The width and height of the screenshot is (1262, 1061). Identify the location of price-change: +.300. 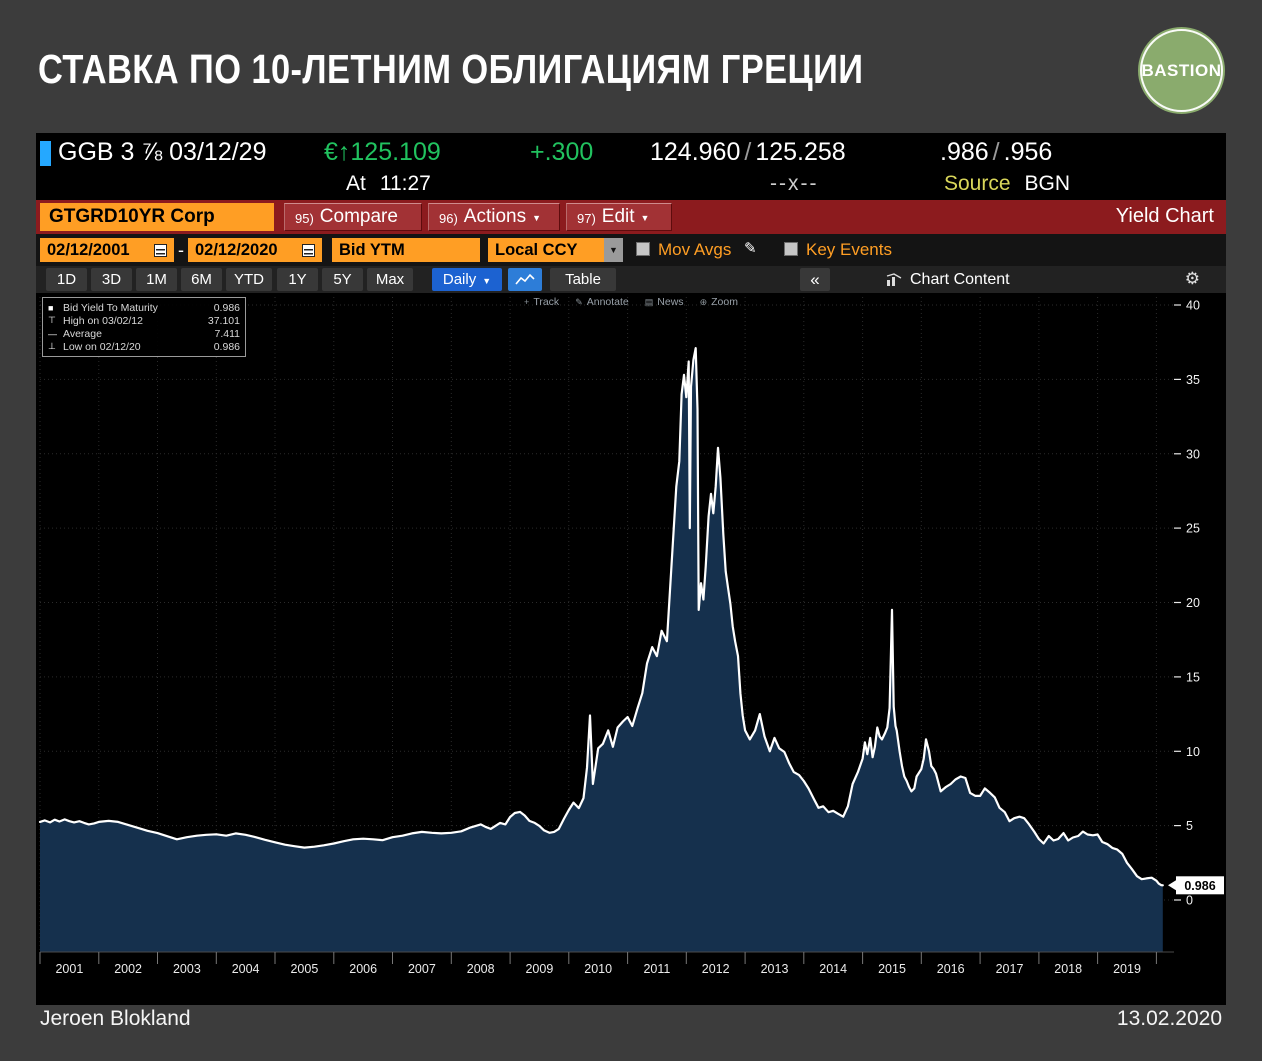
(562, 152).